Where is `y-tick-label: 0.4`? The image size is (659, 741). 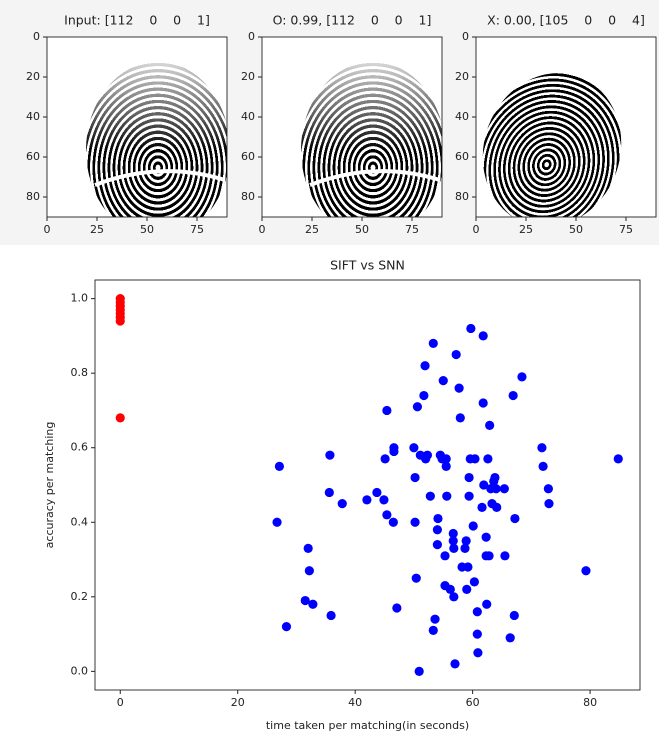
y-tick-label: 0.4 is located at coordinates (80, 521).